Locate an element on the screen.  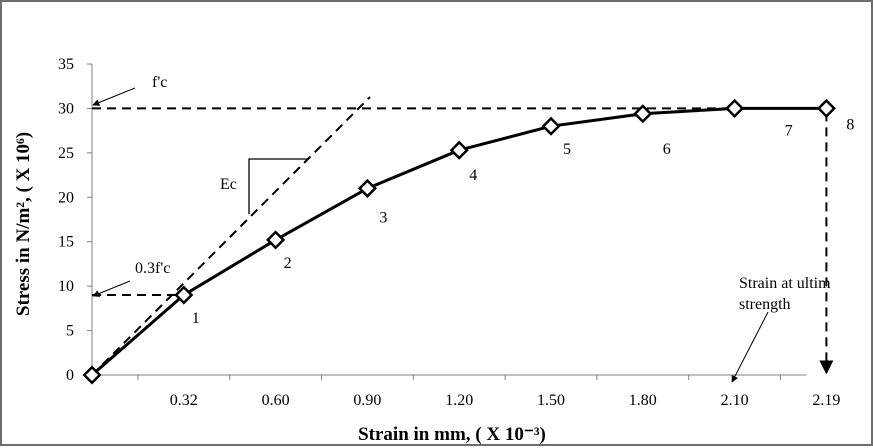
point-label: 5 is located at coordinates (567, 149).